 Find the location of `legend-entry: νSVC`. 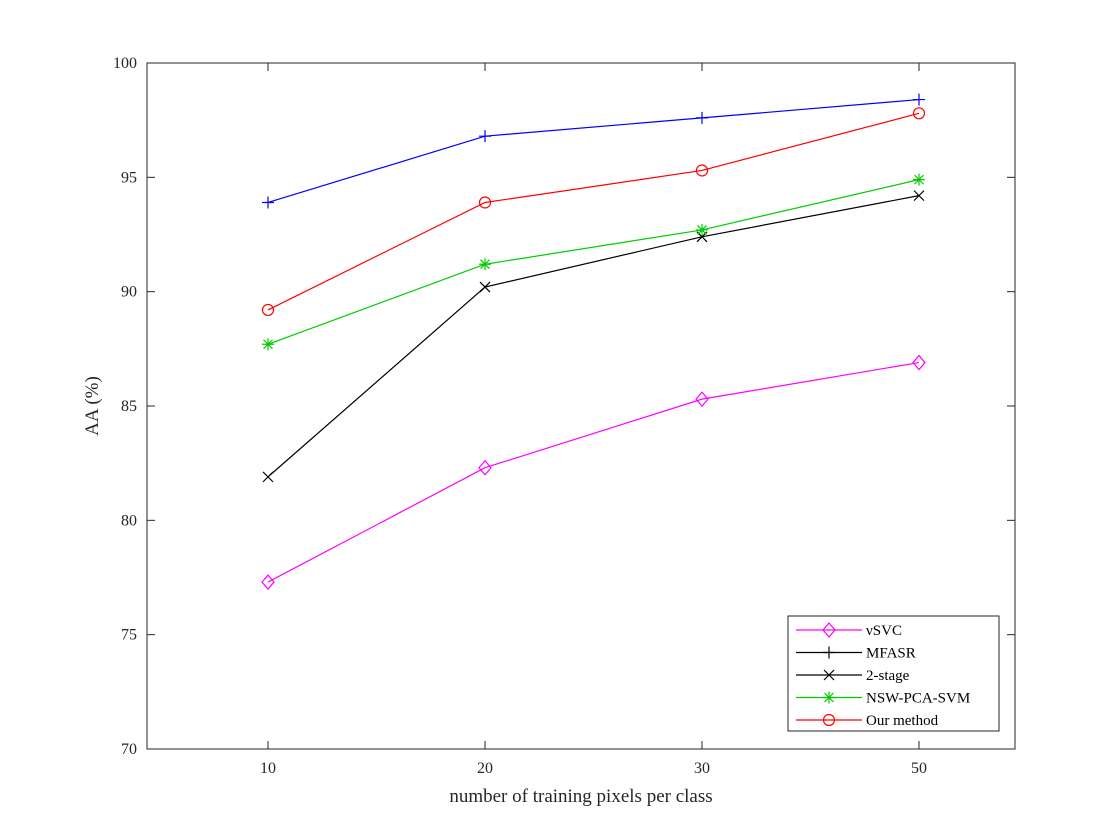

legend-entry: νSVC is located at coordinates (849, 630).